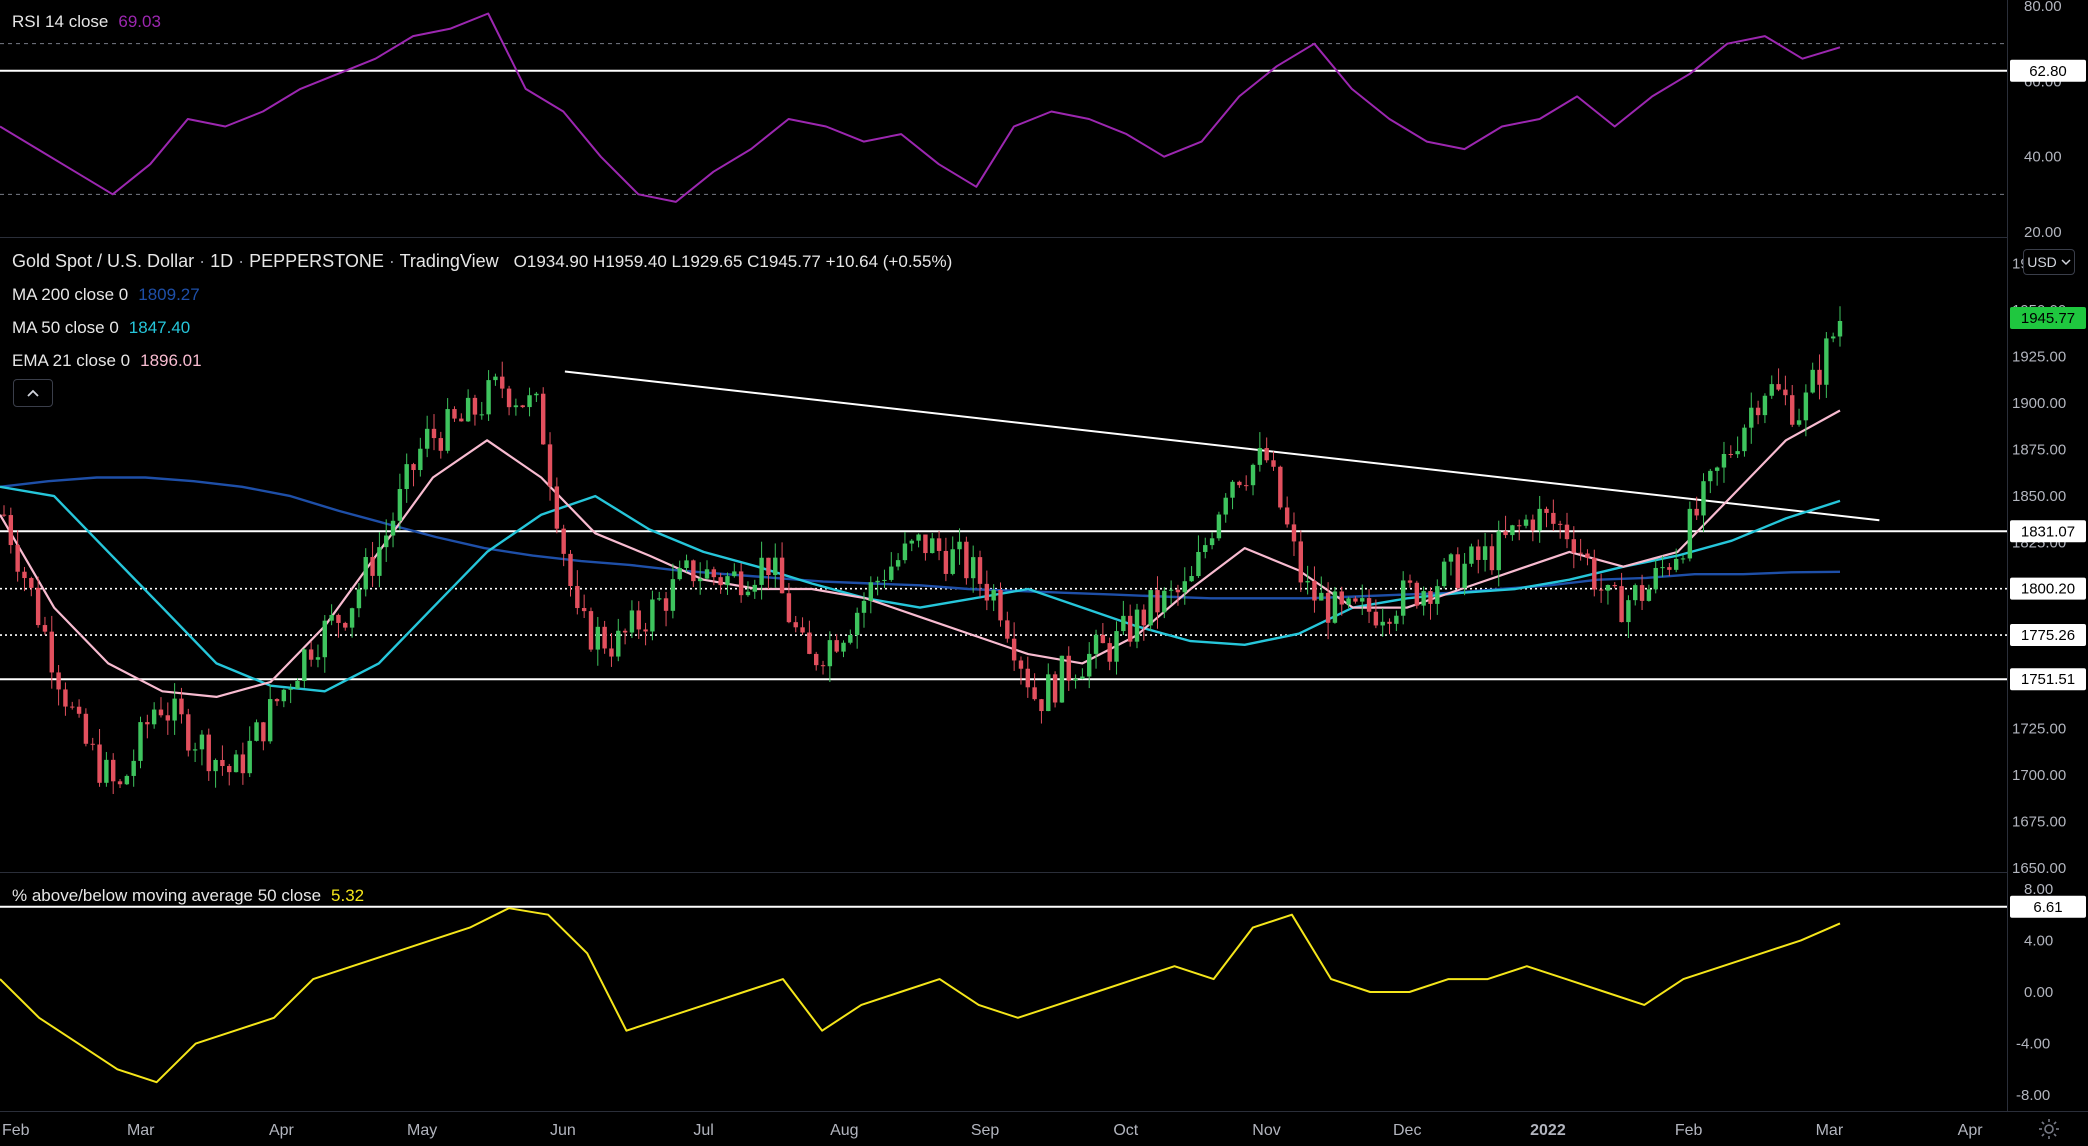 The width and height of the screenshot is (2088, 1146). What do you see at coordinates (107, 361) in the screenshot?
I see `ema21-legend: EMA 21 close 0 1896.01` at bounding box center [107, 361].